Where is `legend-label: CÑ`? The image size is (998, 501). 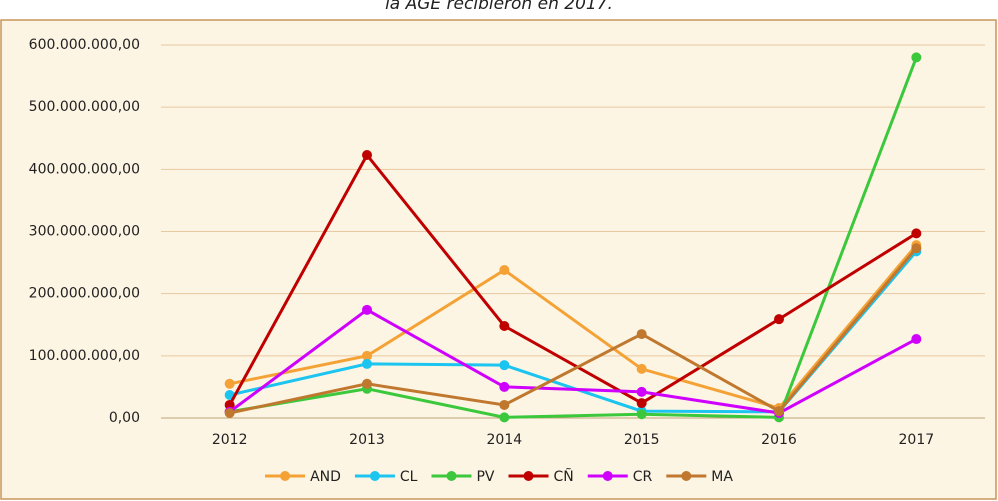
legend-label: CÑ is located at coordinates (564, 476).